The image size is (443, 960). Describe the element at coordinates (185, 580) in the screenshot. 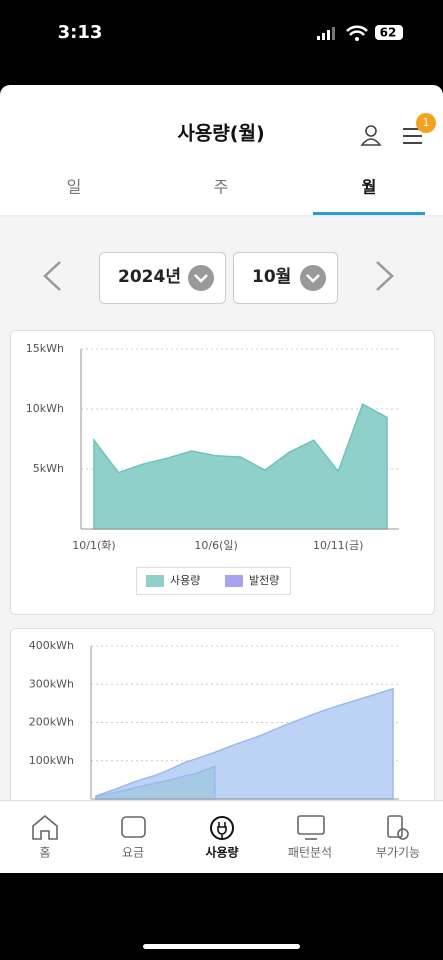

I see `legend-label: 사용량` at that location.